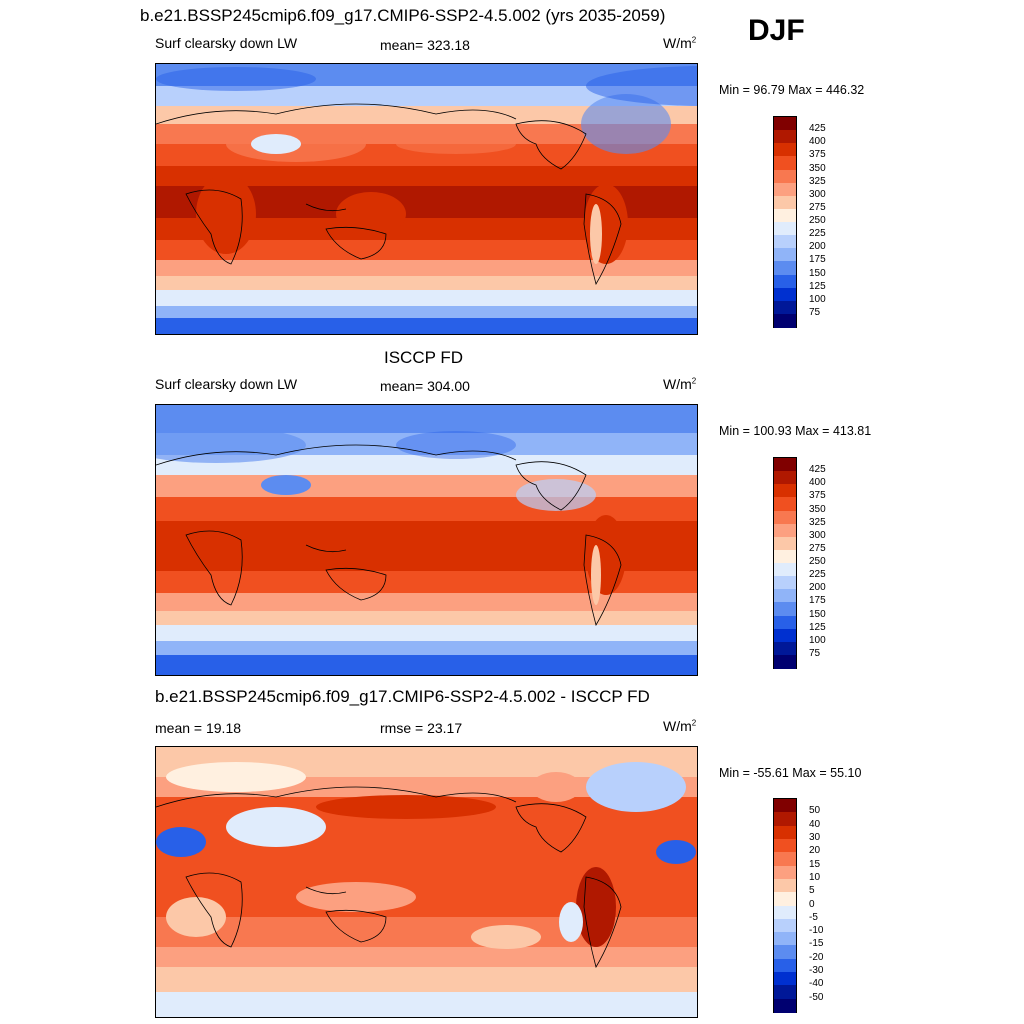 This screenshot has width=1024, height=1024. Describe the element at coordinates (815, 837) in the screenshot. I see `colorbar-tick-label: 30` at that location.